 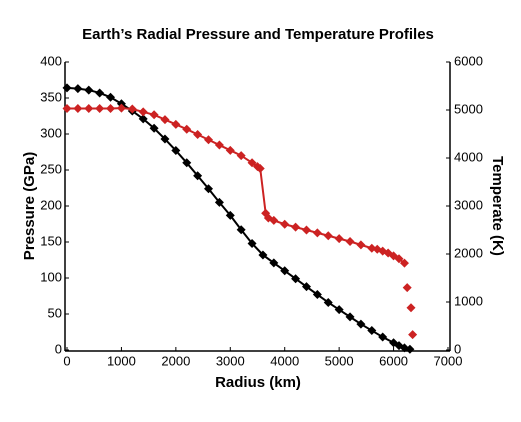 What do you see at coordinates (468, 60) in the screenshot?
I see `y2-tick-label: 6000` at bounding box center [468, 60].